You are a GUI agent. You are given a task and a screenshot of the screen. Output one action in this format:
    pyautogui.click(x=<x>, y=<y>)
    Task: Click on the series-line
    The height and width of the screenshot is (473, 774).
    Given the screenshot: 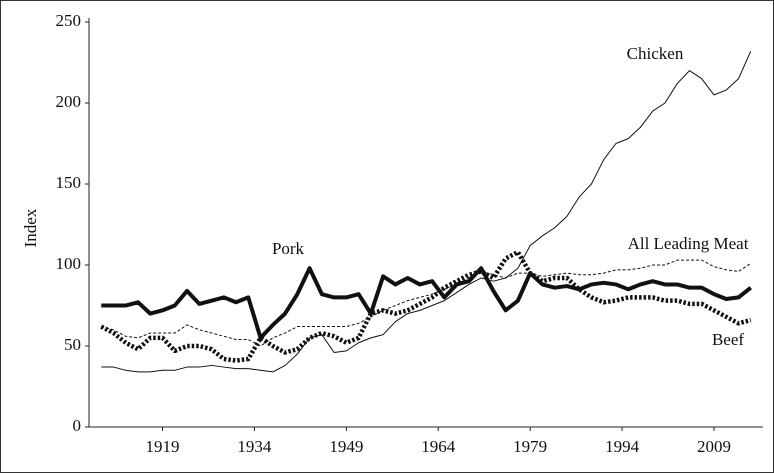 What is the action you would take?
    pyautogui.click(x=426, y=303)
    